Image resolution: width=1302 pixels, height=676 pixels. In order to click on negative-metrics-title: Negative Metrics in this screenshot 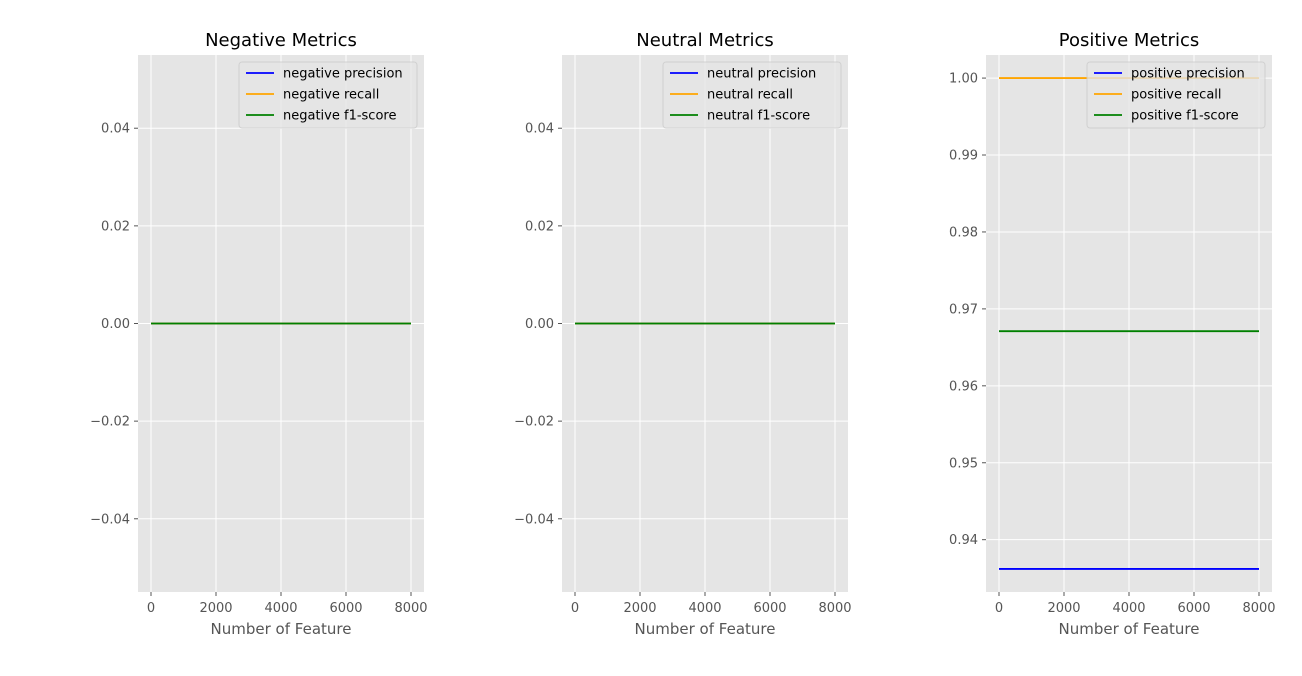, I will do `click(281, 40)`.